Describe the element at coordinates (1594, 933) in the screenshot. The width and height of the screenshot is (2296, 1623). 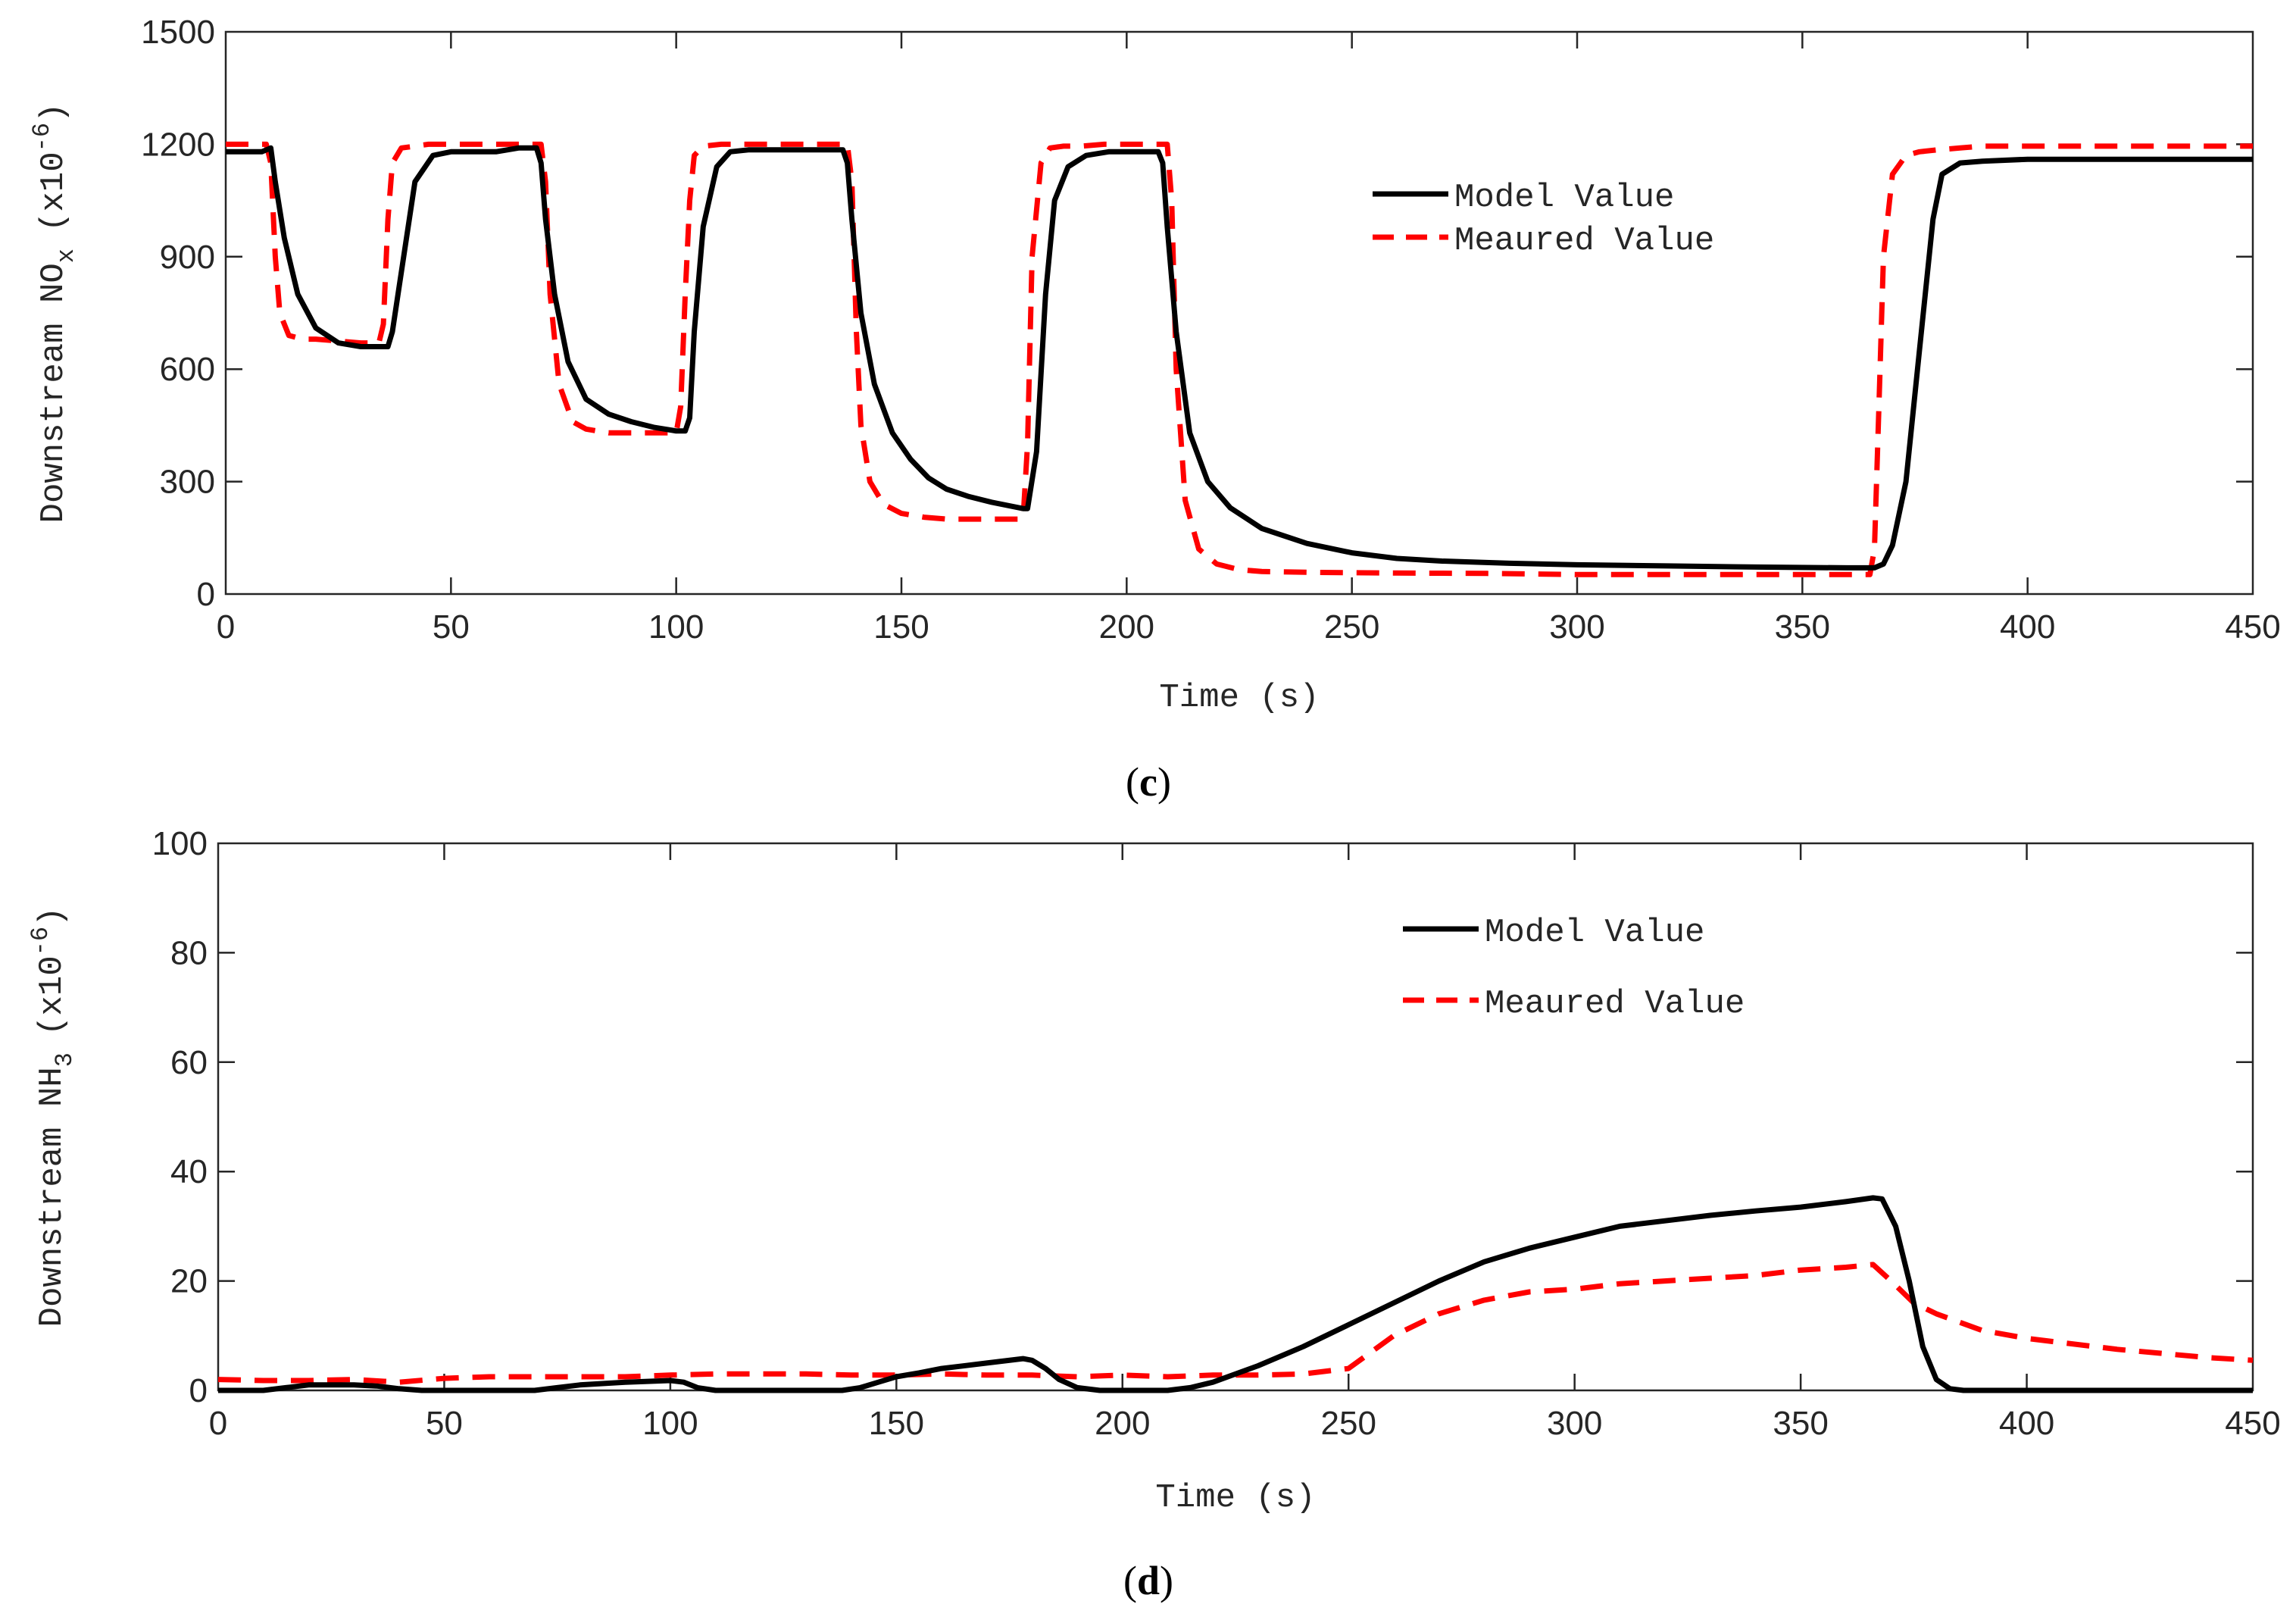
I see `legend-label-model-d: Model Value` at that location.